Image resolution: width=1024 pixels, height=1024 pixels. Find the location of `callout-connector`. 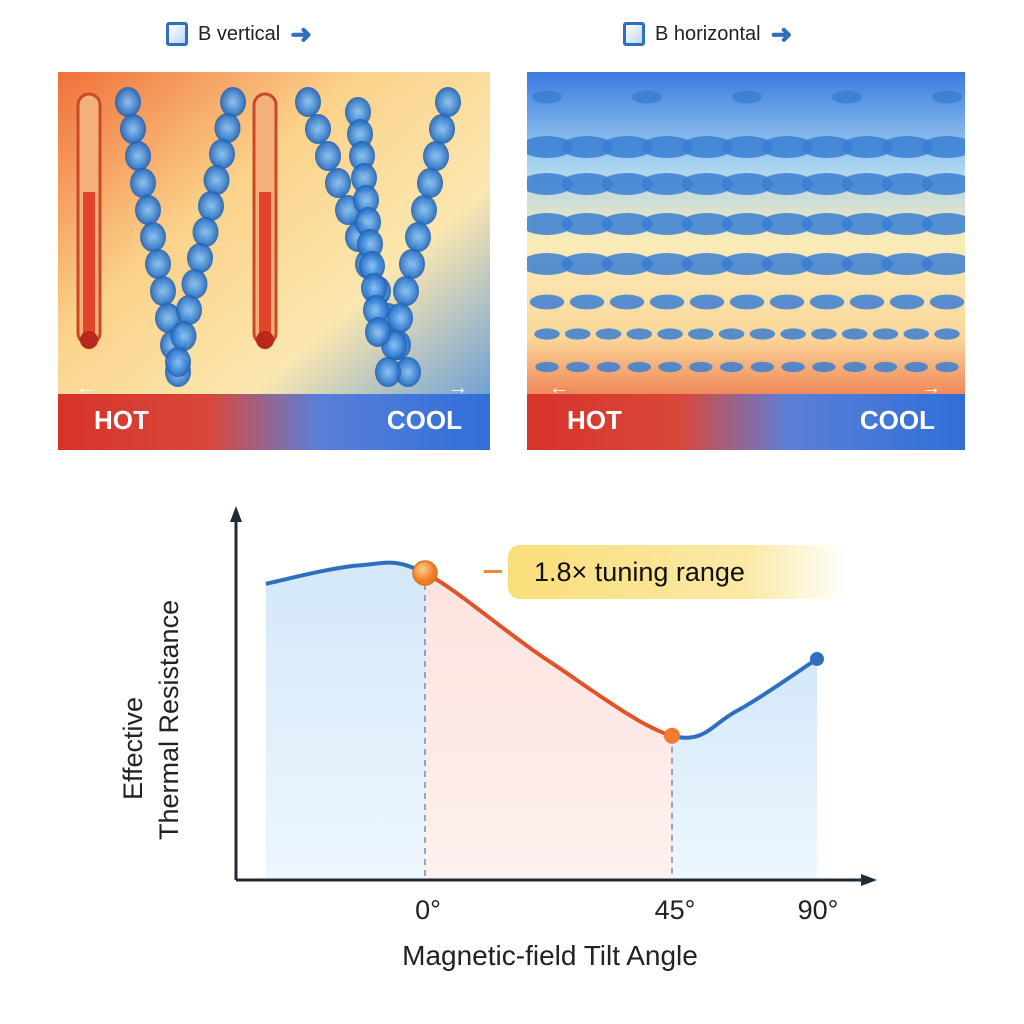

callout-connector is located at coordinates (493, 571).